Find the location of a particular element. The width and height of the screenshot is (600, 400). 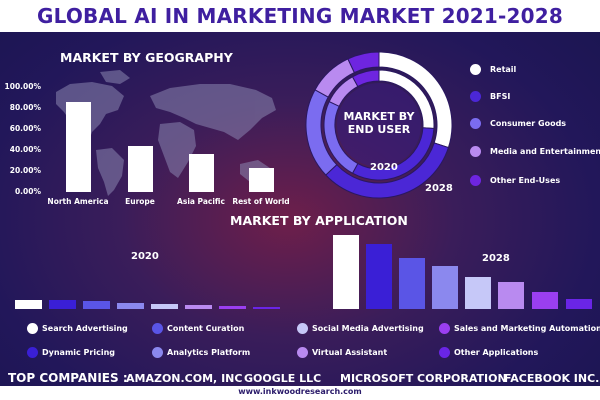

end-user-title-line2: END USER is located at coordinates (379, 129).